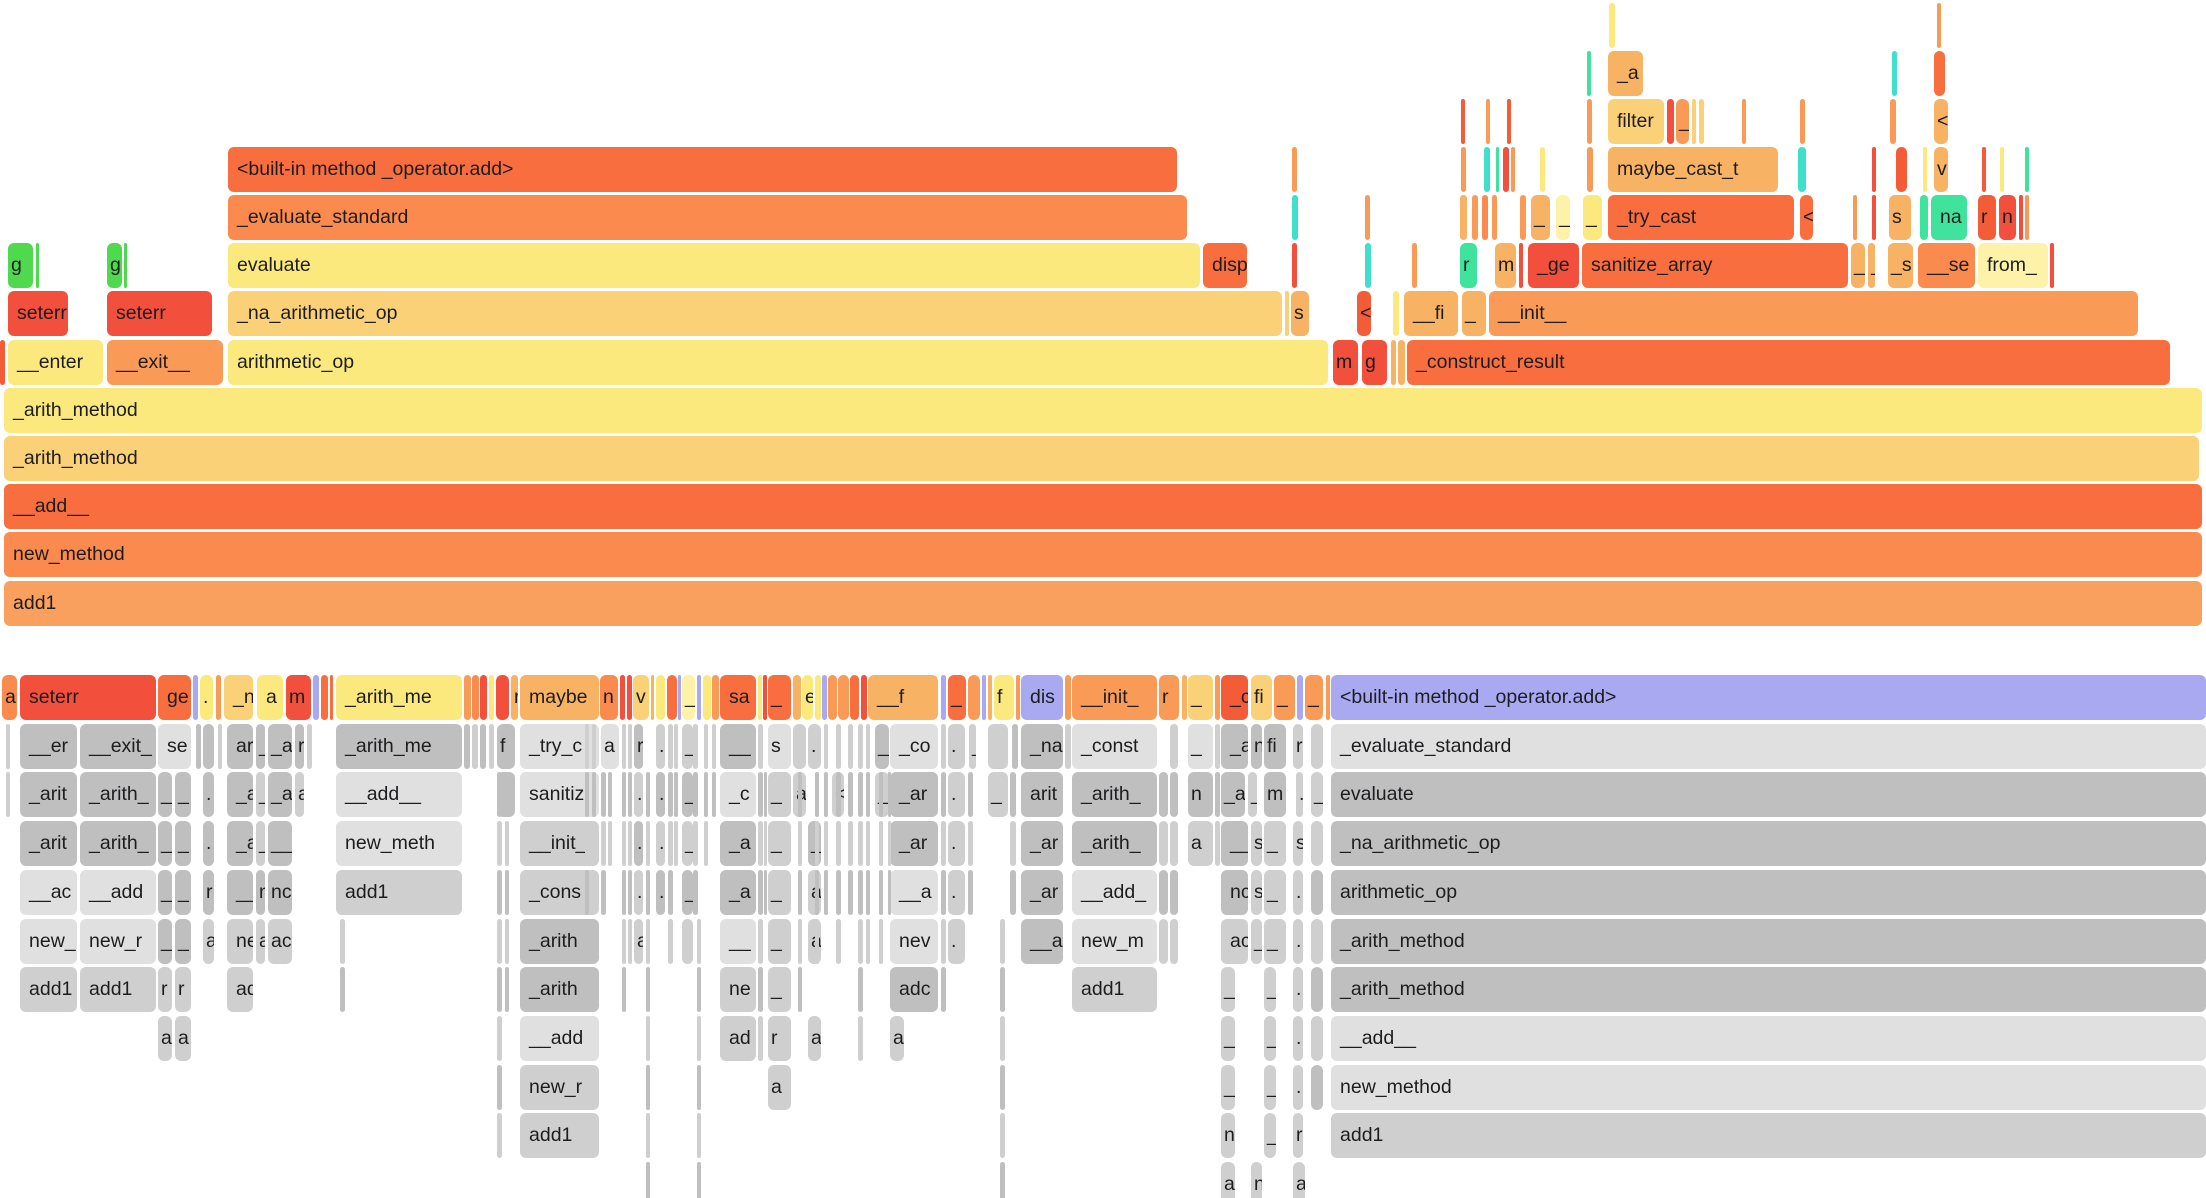  I want to click on frame-add1: add1, so click(559, 1135).